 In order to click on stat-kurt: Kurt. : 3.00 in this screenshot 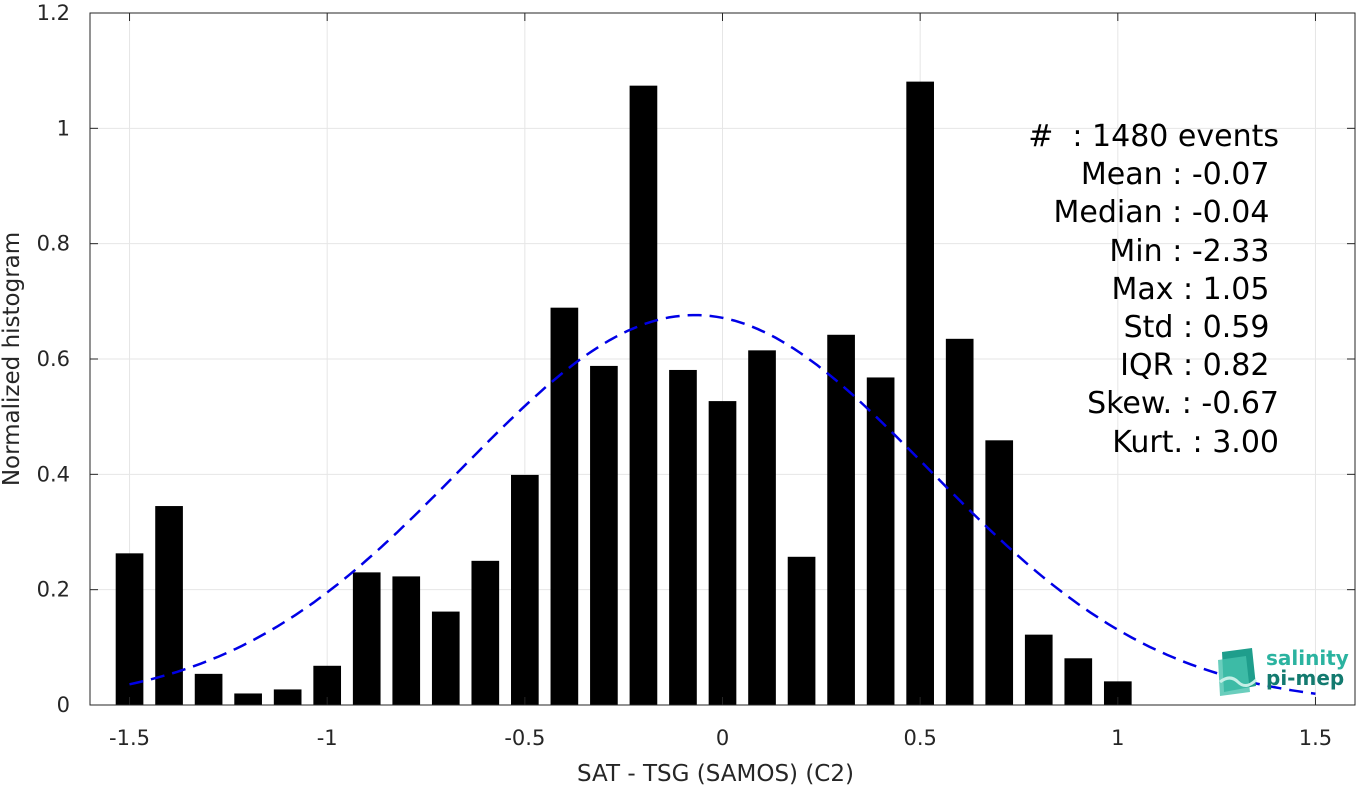, I will do `click(1195, 442)`.